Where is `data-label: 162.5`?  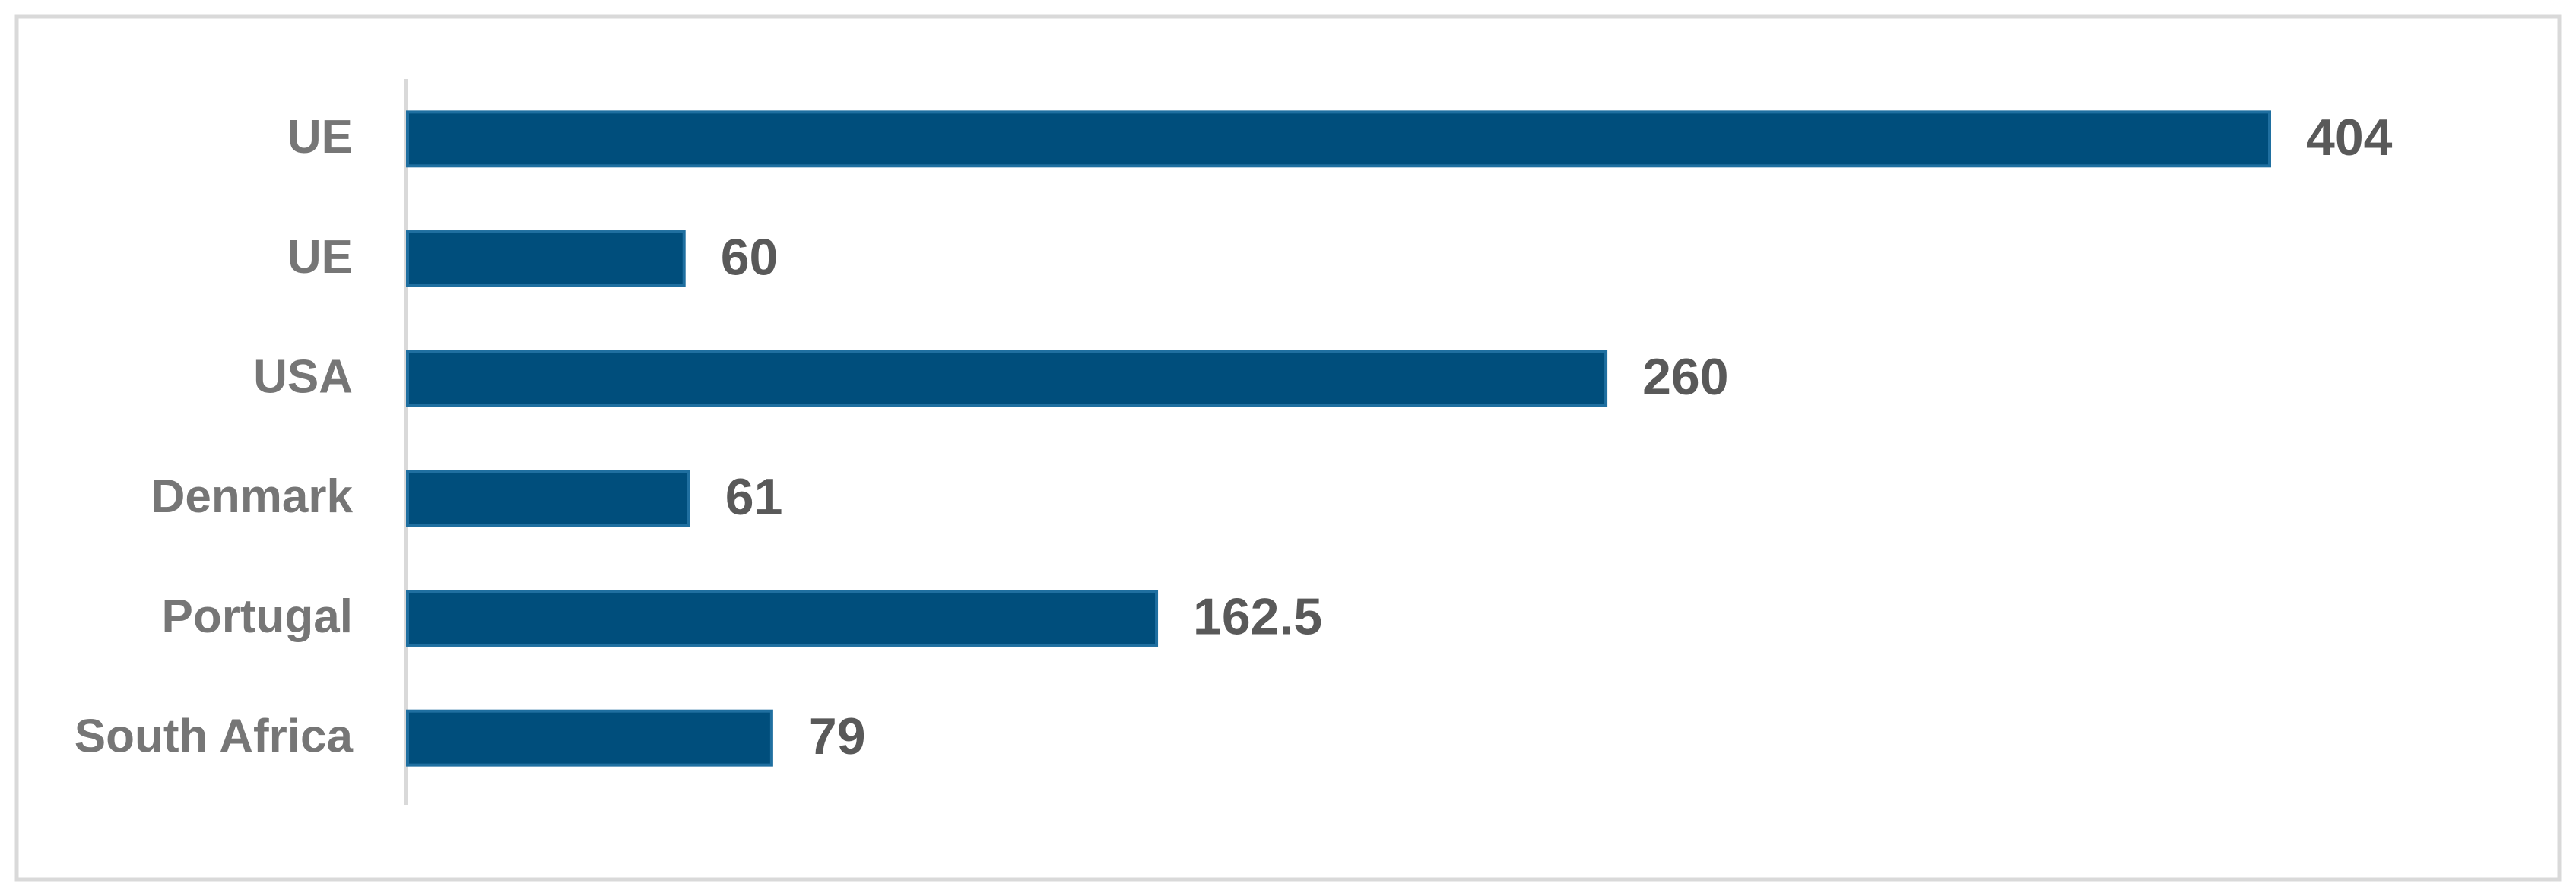 data-label: 162.5 is located at coordinates (1257, 616).